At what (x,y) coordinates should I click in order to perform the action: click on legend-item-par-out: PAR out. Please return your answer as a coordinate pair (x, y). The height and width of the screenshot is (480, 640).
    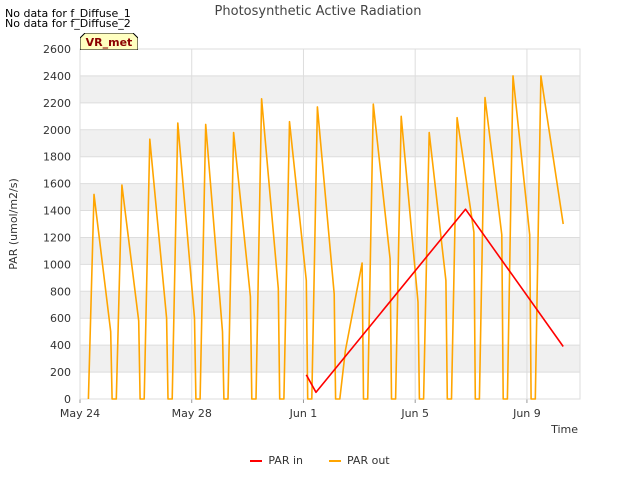
    Looking at the image, I should click on (359, 460).